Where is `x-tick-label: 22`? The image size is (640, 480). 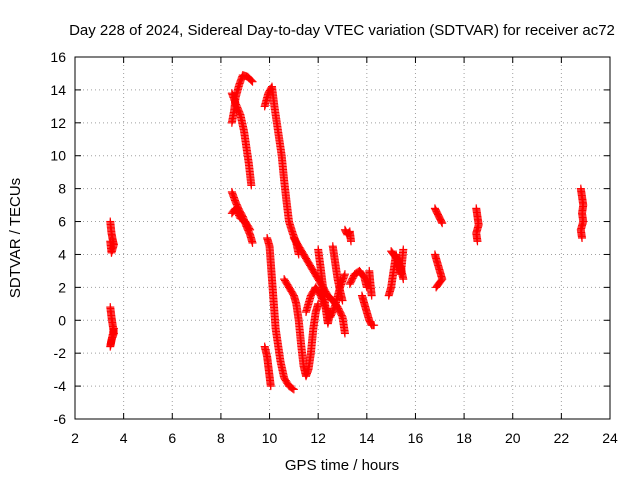 x-tick-label: 22 is located at coordinates (562, 438).